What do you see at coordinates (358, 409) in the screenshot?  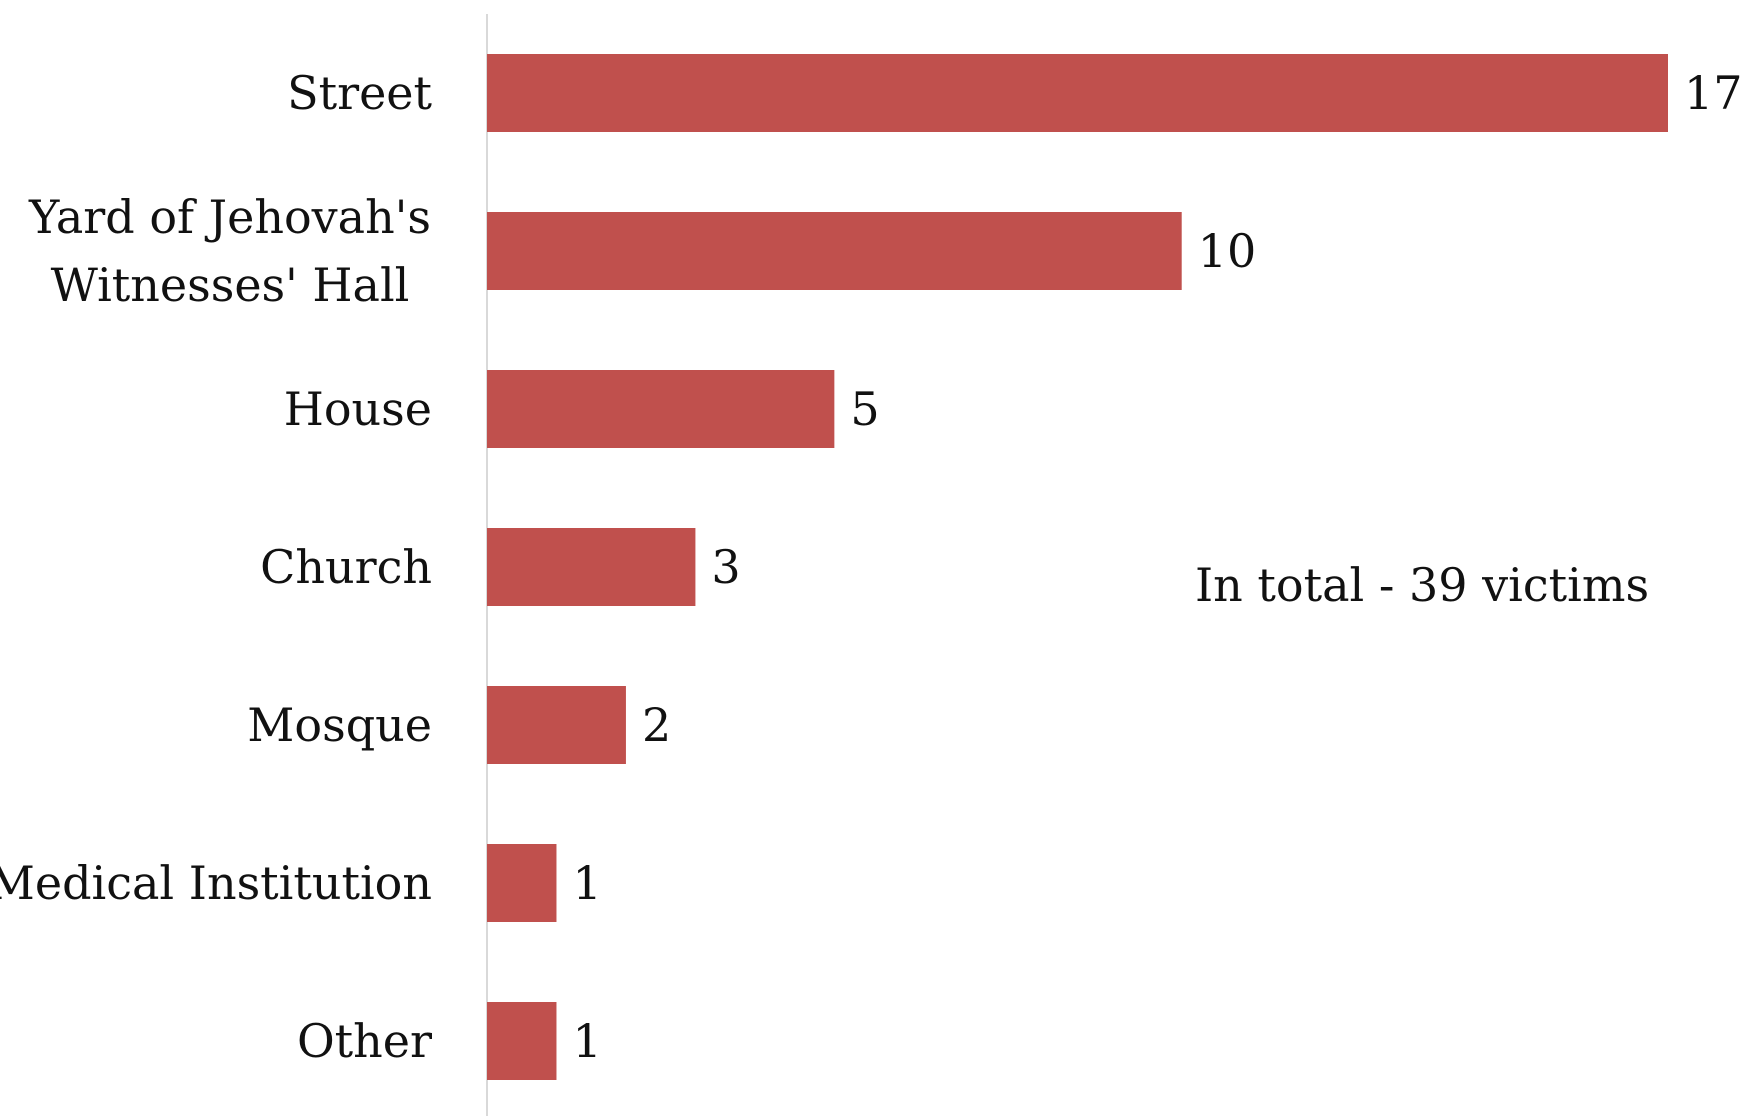 I see `category-label-2: House` at bounding box center [358, 409].